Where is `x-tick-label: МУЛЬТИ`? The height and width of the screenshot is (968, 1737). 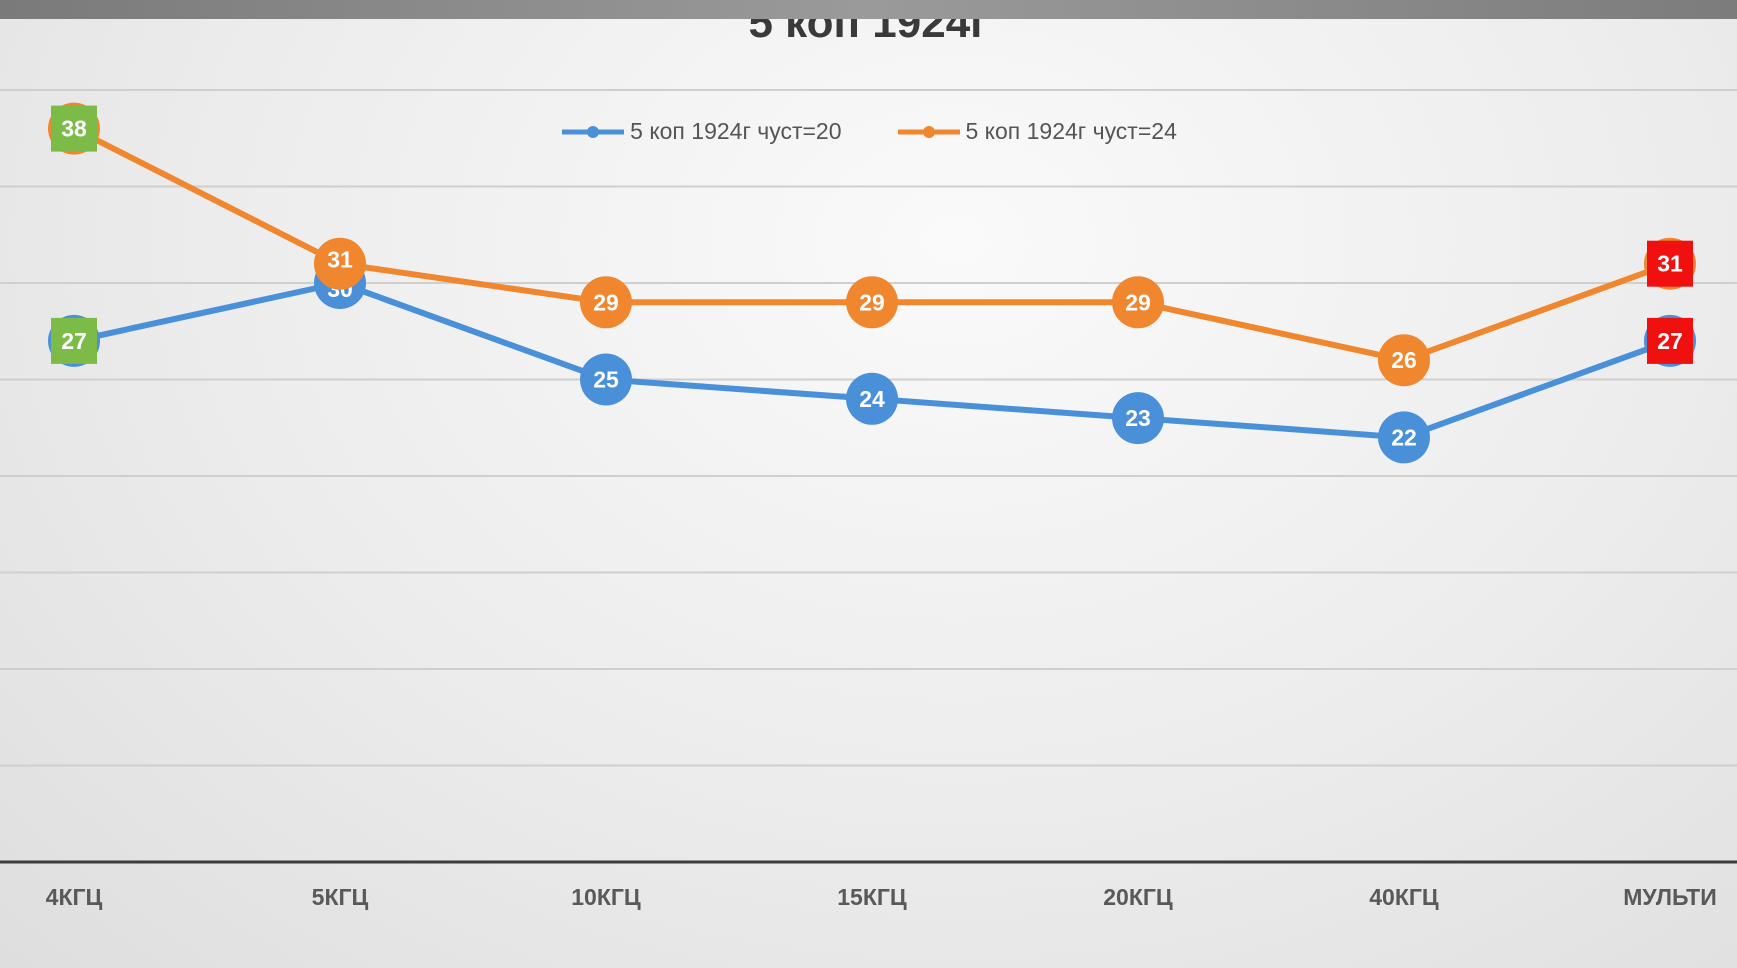 x-tick-label: МУЛЬТИ is located at coordinates (1670, 897).